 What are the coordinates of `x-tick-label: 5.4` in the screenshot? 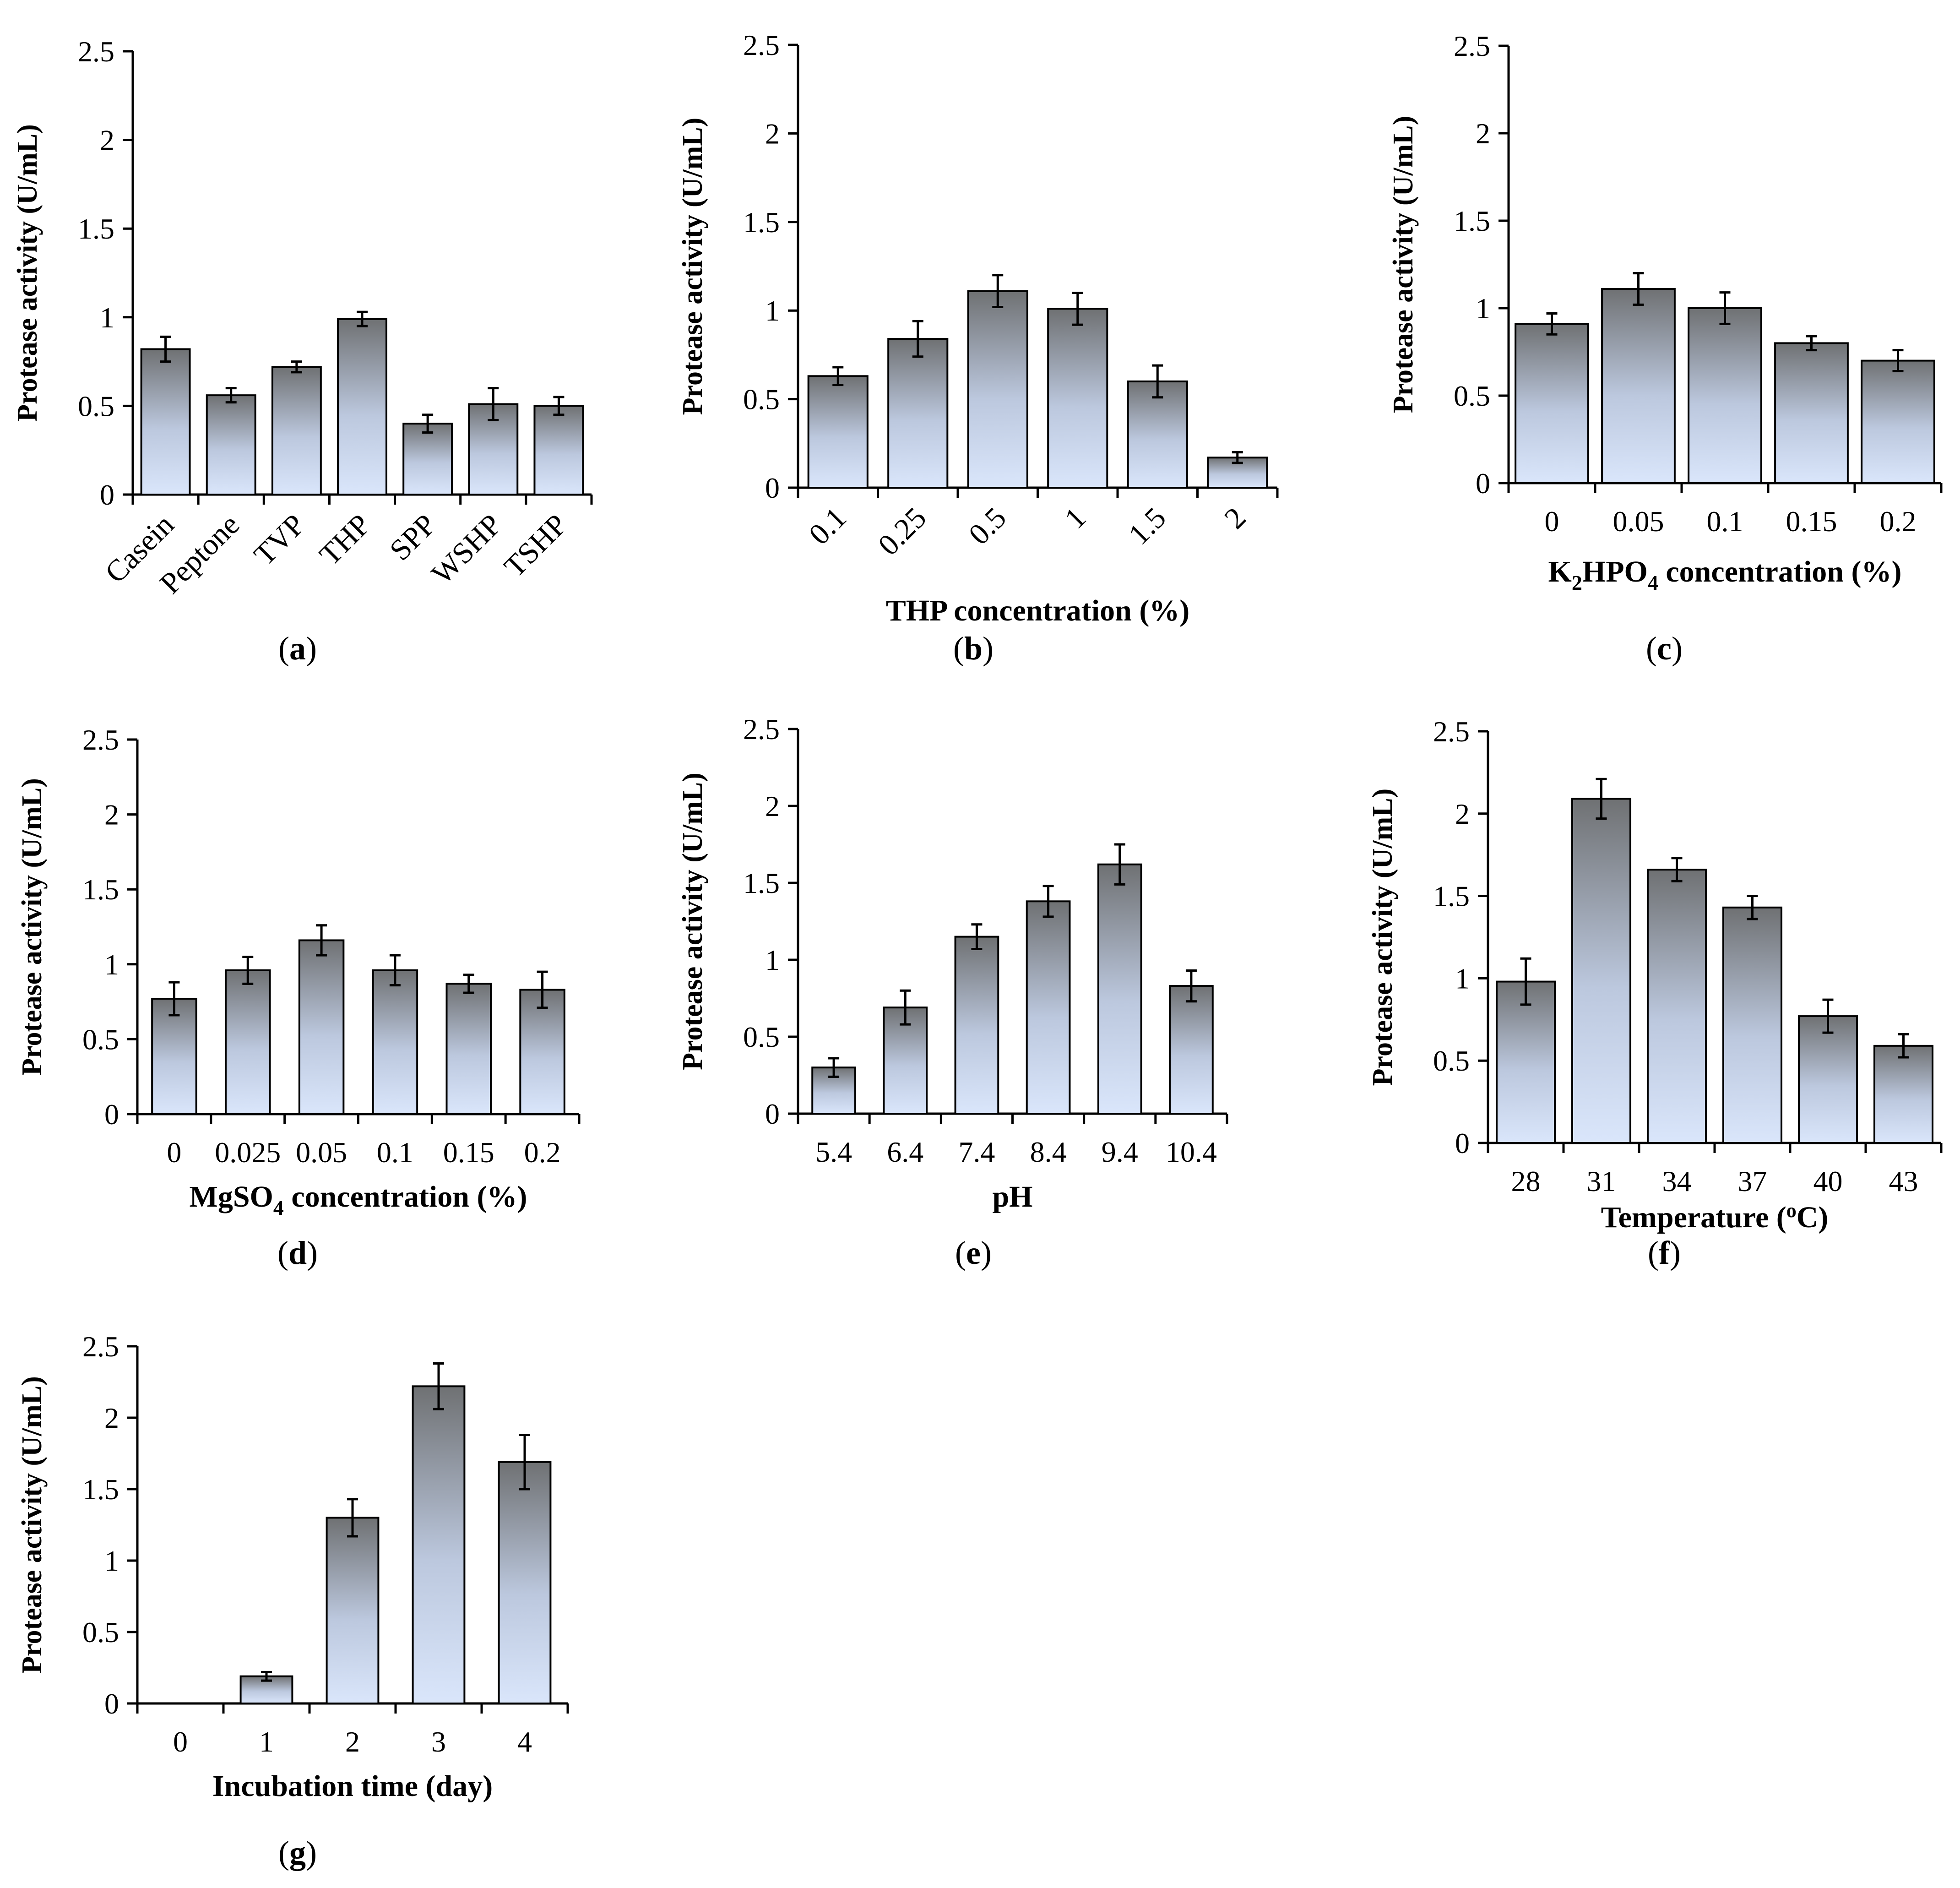 It's located at (834, 1152).